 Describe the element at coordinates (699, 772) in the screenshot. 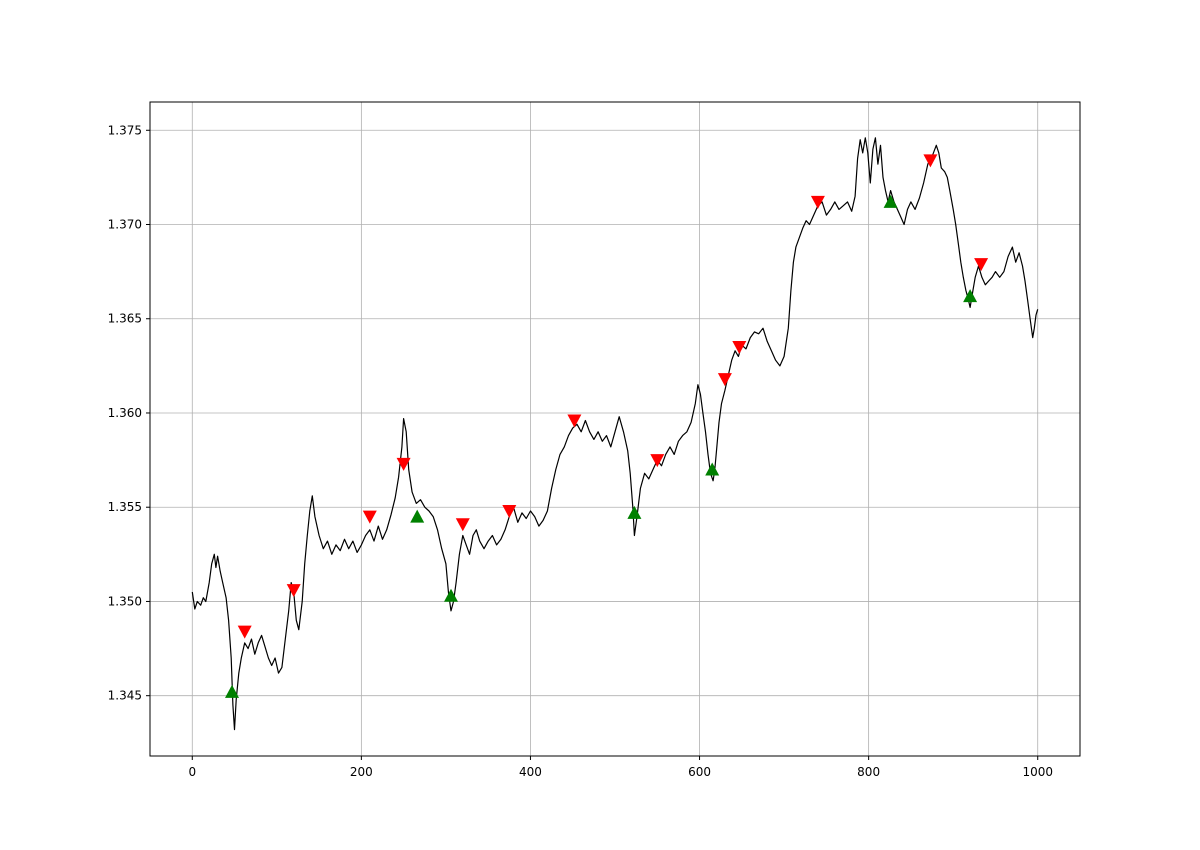

I see `x-tick-label: 600` at that location.